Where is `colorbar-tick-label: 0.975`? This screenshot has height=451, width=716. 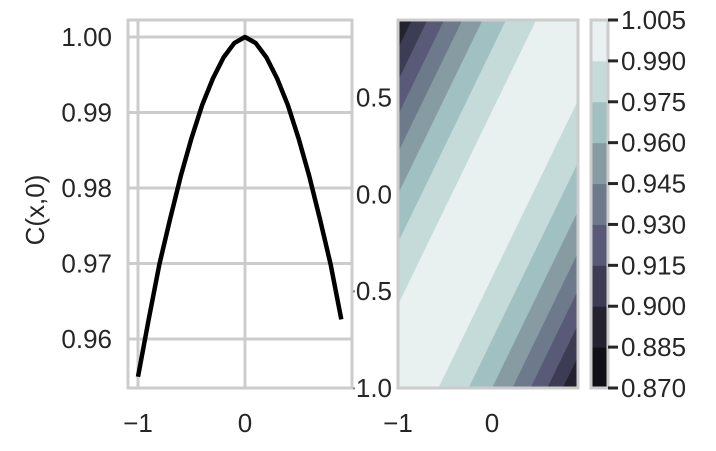
colorbar-tick-label: 0.975 is located at coordinates (653, 102).